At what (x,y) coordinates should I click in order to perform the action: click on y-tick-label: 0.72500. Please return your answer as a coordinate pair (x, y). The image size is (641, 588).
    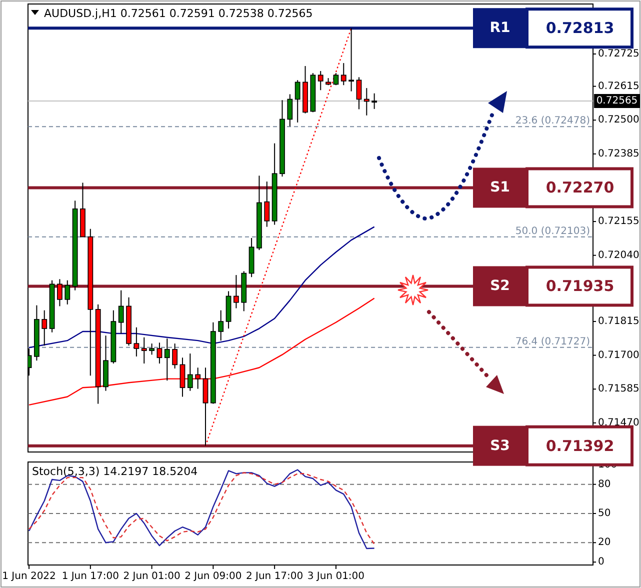
    Looking at the image, I should click on (619, 120).